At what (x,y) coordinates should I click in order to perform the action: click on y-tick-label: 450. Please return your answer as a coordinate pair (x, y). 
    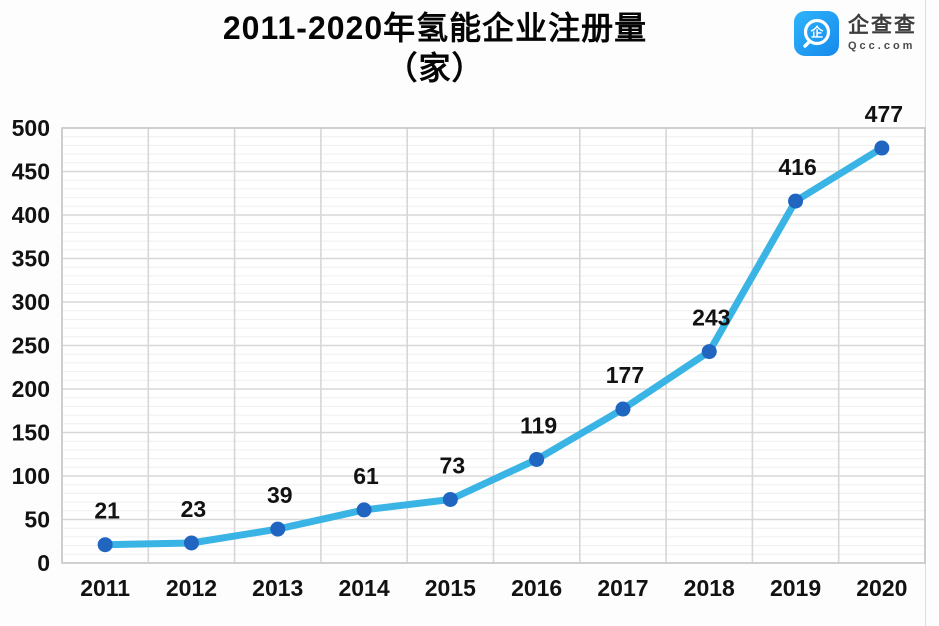
    Looking at the image, I should click on (31, 172).